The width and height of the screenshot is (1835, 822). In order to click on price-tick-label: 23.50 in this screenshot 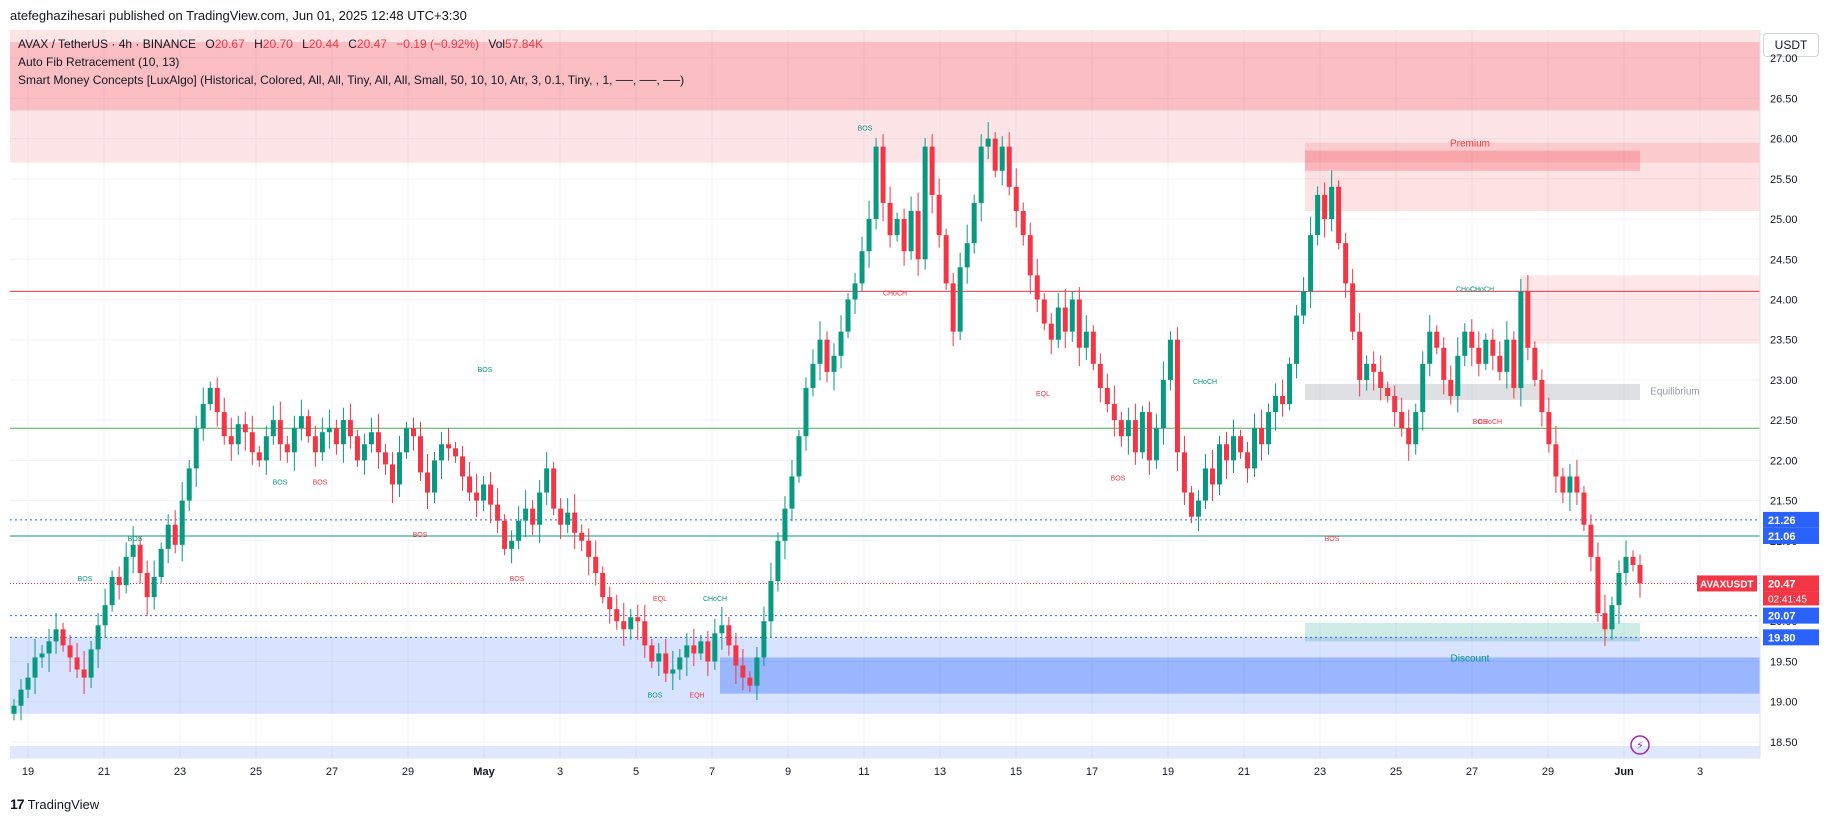, I will do `click(1784, 341)`.